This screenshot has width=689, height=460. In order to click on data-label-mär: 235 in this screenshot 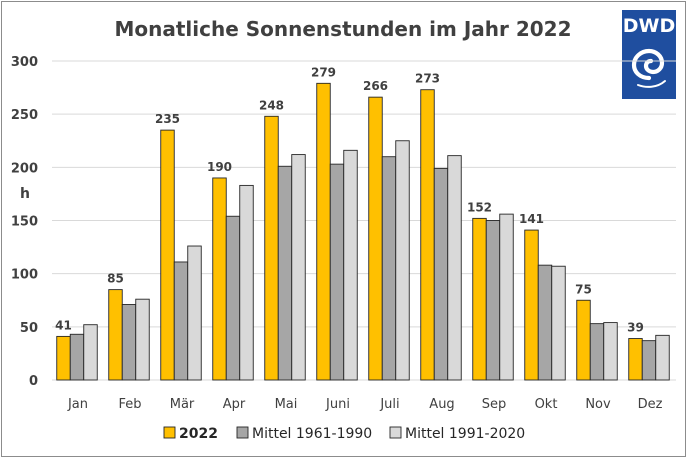, I will do `click(167, 119)`.